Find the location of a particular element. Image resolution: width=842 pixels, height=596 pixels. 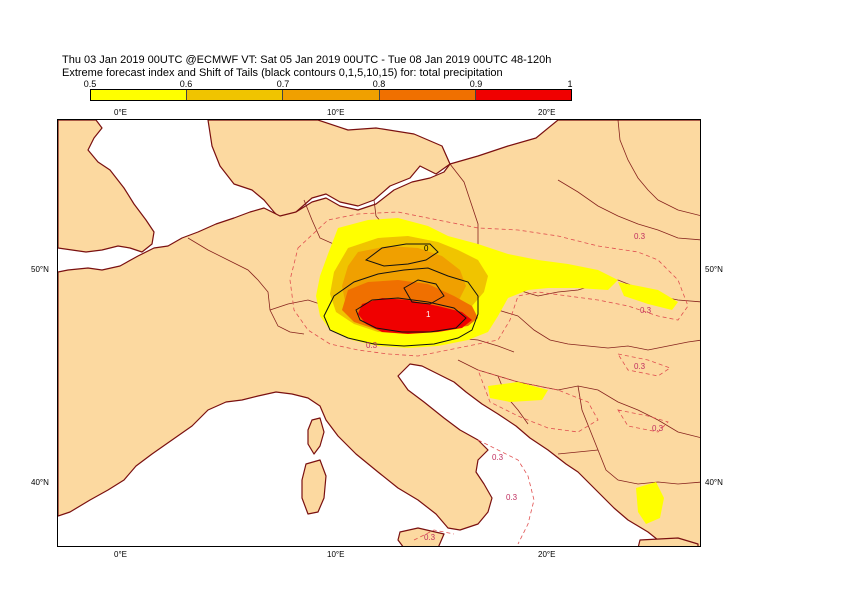

efi-label-f: 0.3 is located at coordinates (498, 457).